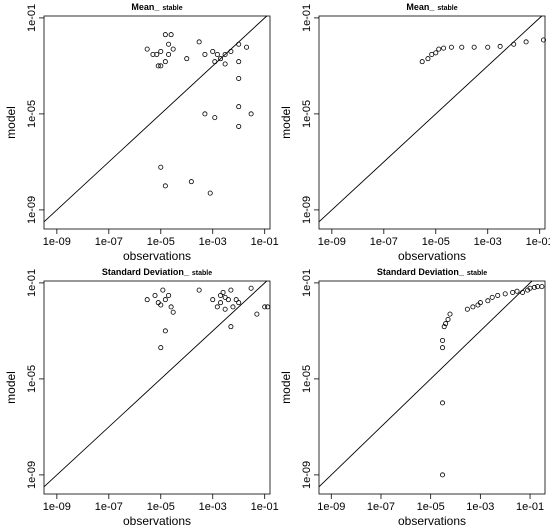  What do you see at coordinates (145, 7) in the screenshot?
I see `title-main: Mean_` at bounding box center [145, 7].